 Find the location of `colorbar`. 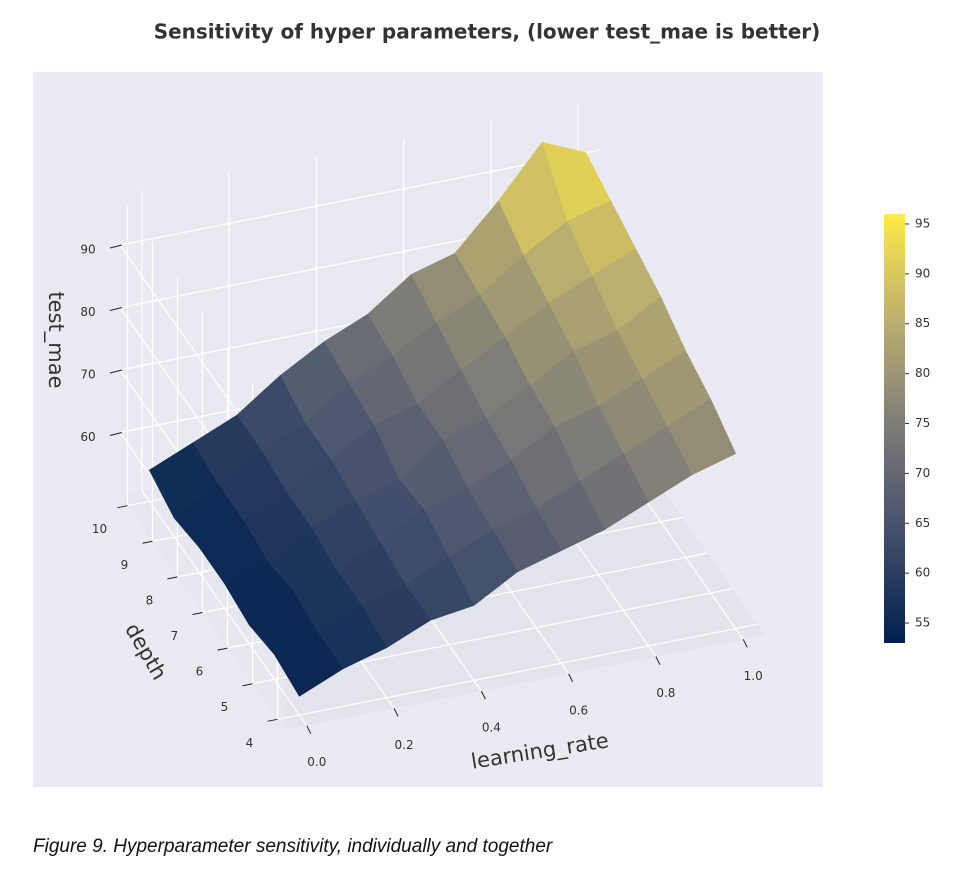

colorbar is located at coordinates (894, 428).